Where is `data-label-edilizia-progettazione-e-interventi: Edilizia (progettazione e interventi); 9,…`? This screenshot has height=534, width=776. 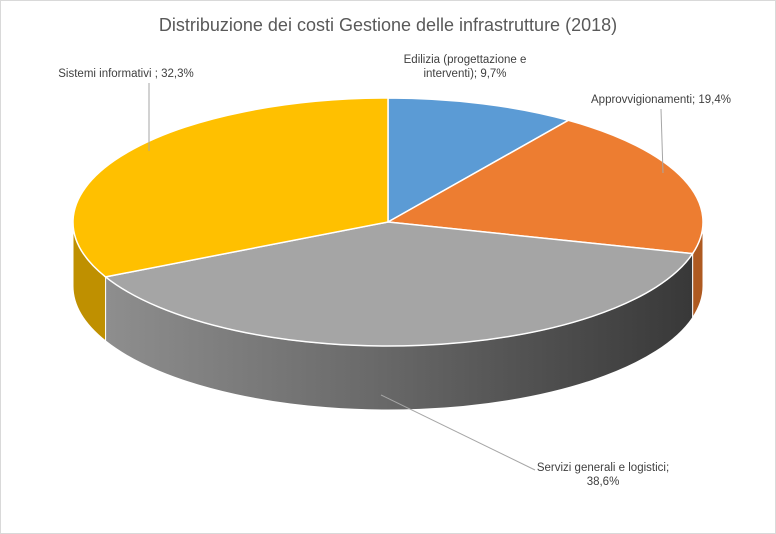
data-label-edilizia-progettazione-e-interventi: Edilizia (progettazione e interventi); 9,… is located at coordinates (465, 67).